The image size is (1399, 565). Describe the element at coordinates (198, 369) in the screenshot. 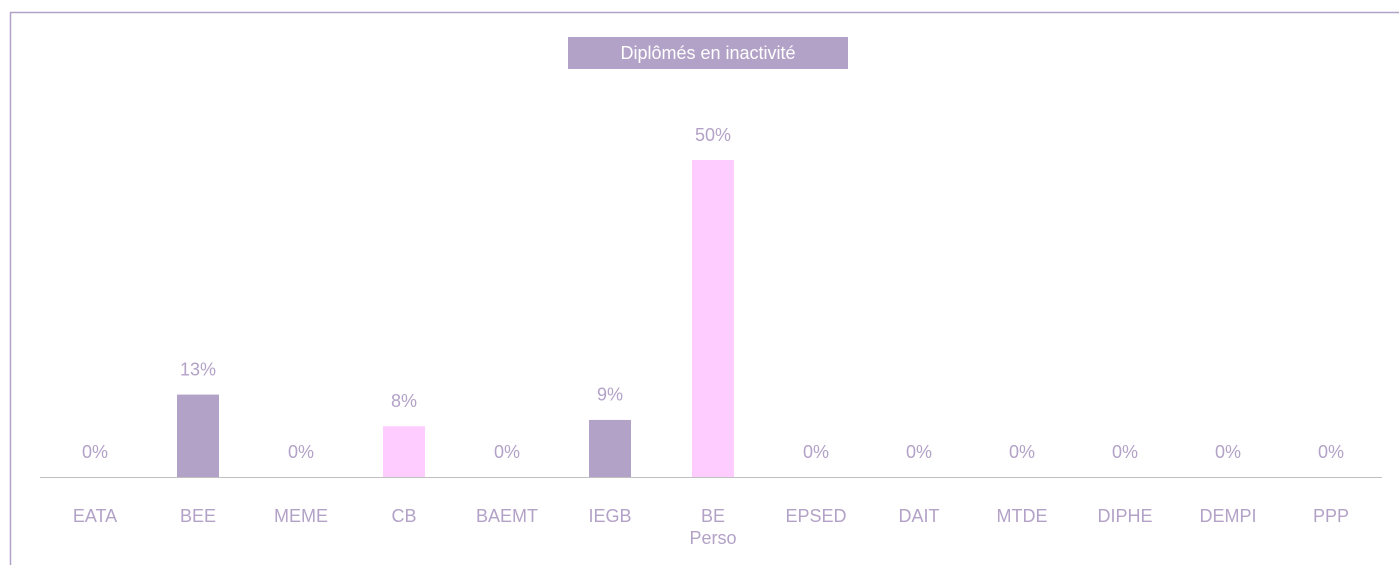

I see `value-label: 13%` at that location.